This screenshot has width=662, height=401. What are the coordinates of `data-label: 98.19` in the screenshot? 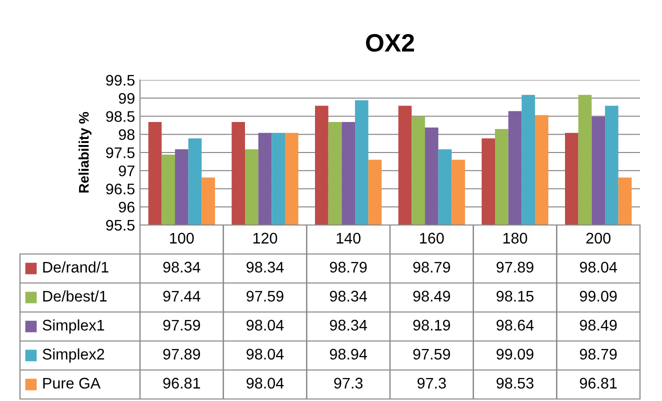 It's located at (431, 325).